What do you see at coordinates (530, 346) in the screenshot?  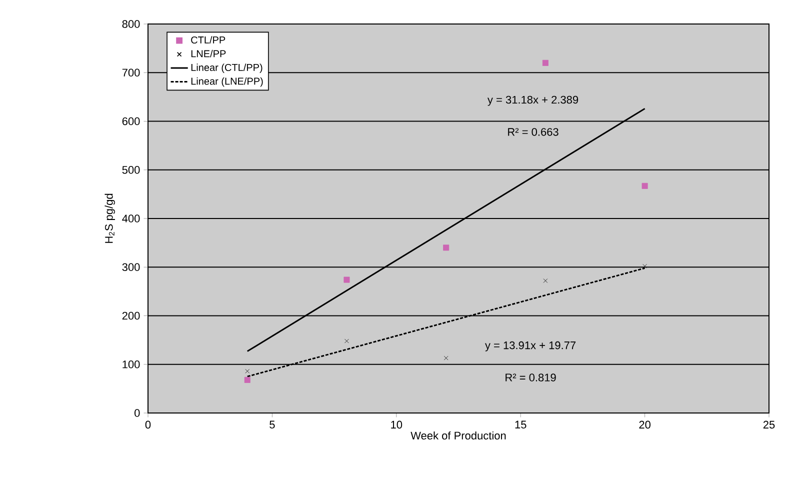 I see `annotation: y = 13.91x + 19.77` at bounding box center [530, 346].